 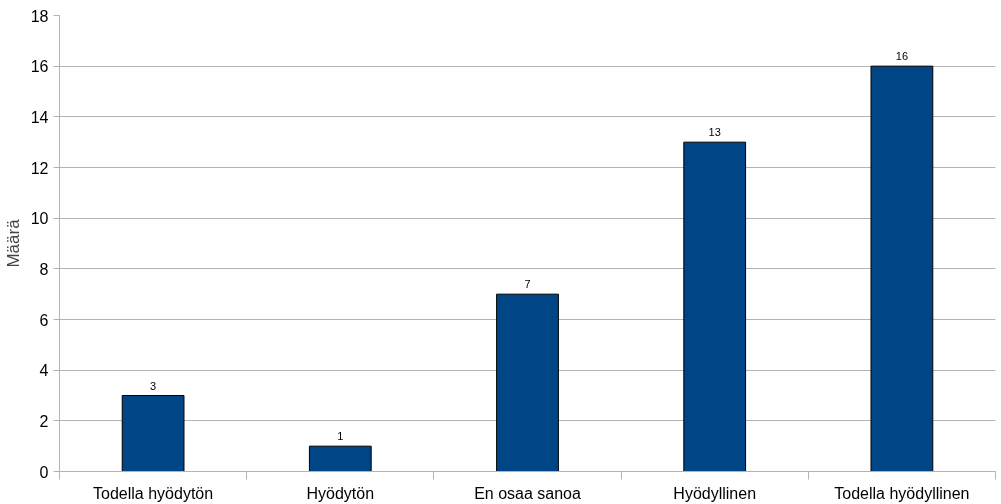 What do you see at coordinates (39, 168) in the screenshot?
I see `y-tick-label: 12` at bounding box center [39, 168].